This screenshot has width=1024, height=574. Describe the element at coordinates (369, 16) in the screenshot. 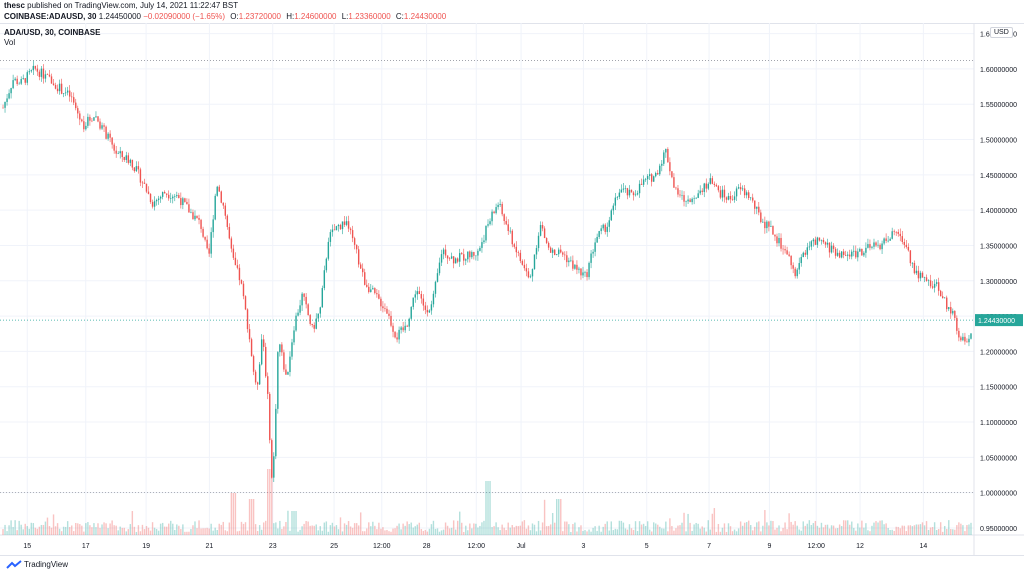

I see `low-value: 1.23360000` at that location.